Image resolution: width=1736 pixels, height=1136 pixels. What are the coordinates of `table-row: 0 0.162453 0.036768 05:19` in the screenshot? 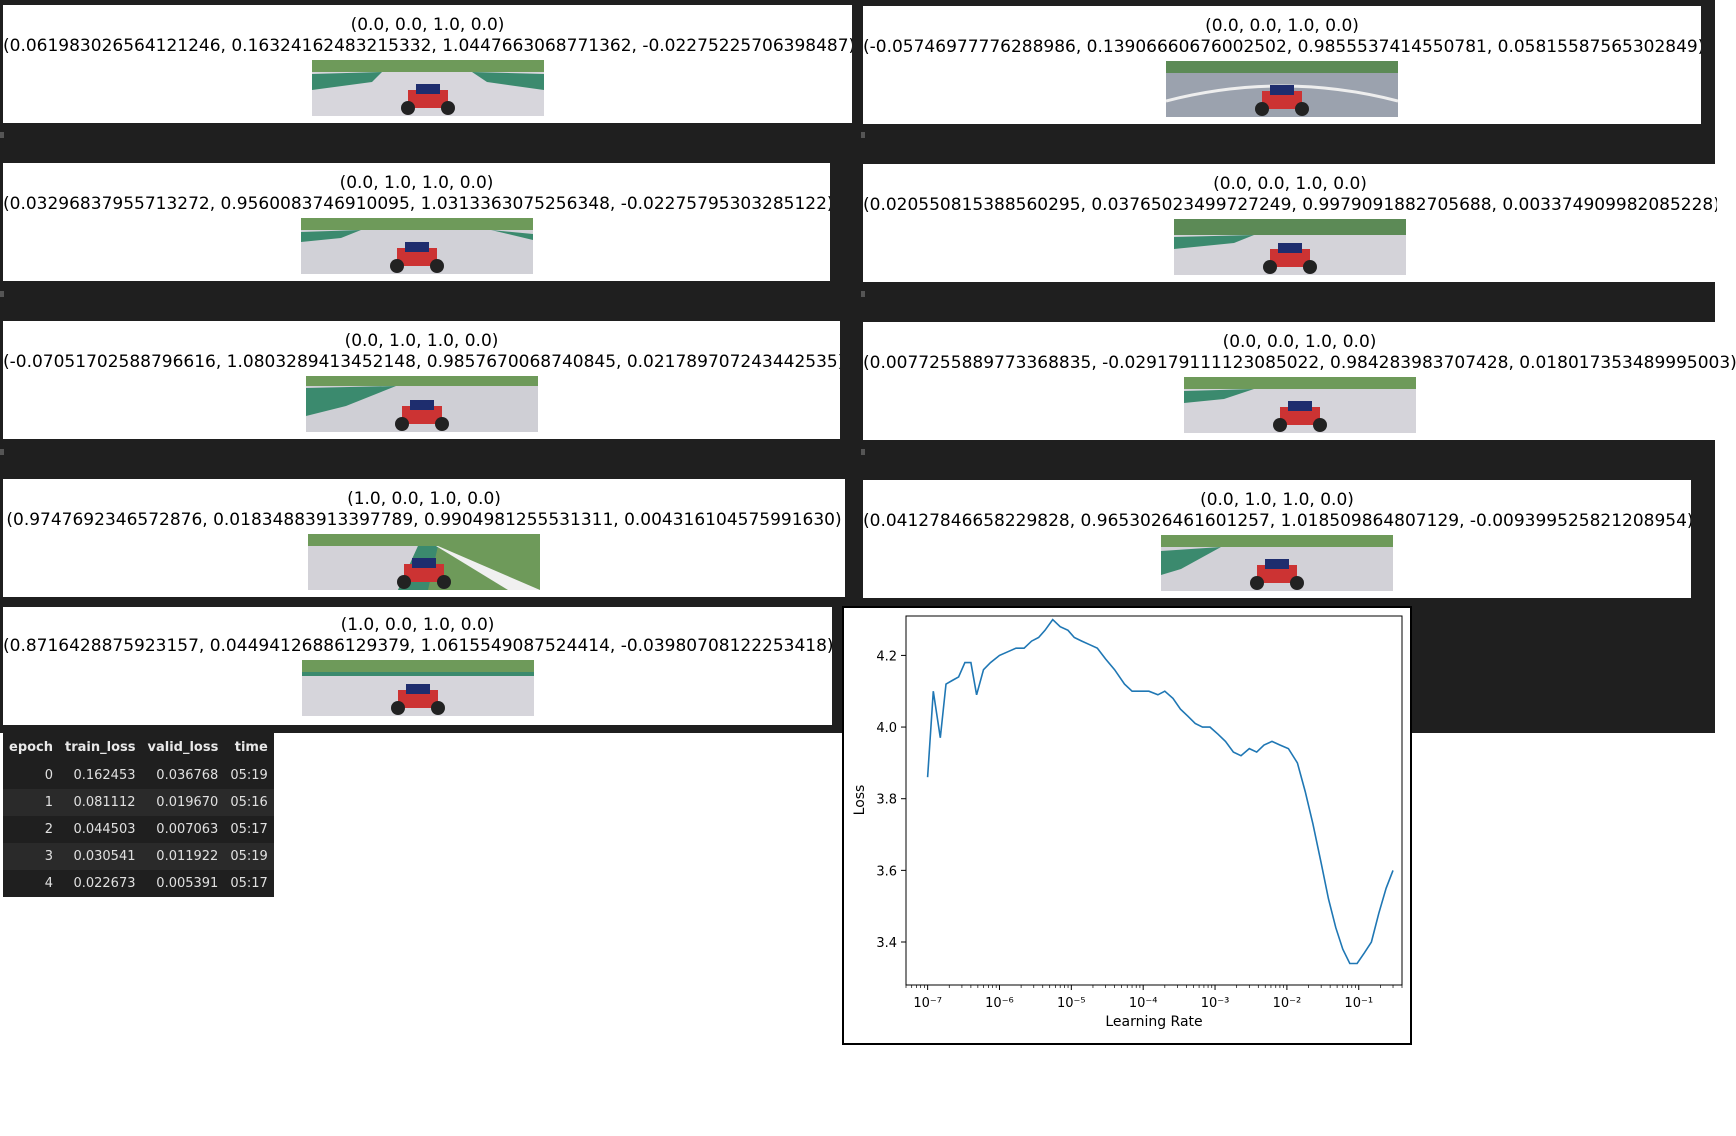 It's located at (138, 775).